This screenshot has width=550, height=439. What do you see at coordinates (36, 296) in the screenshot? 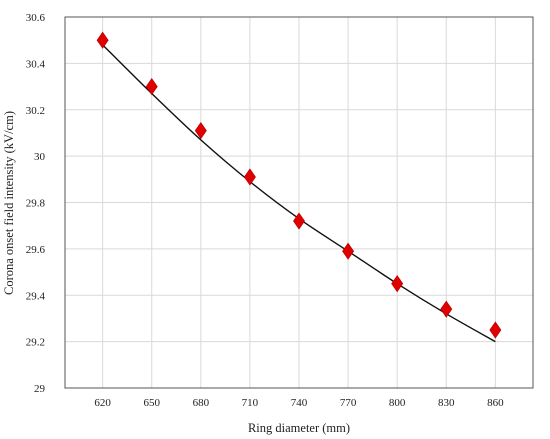
I see `y-tick-label: 29.4` at bounding box center [36, 296].